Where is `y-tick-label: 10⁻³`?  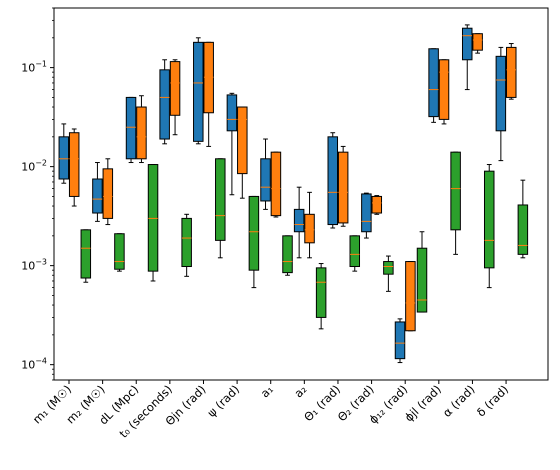 y-tick-label: 10⁻³ is located at coordinates (34, 265).